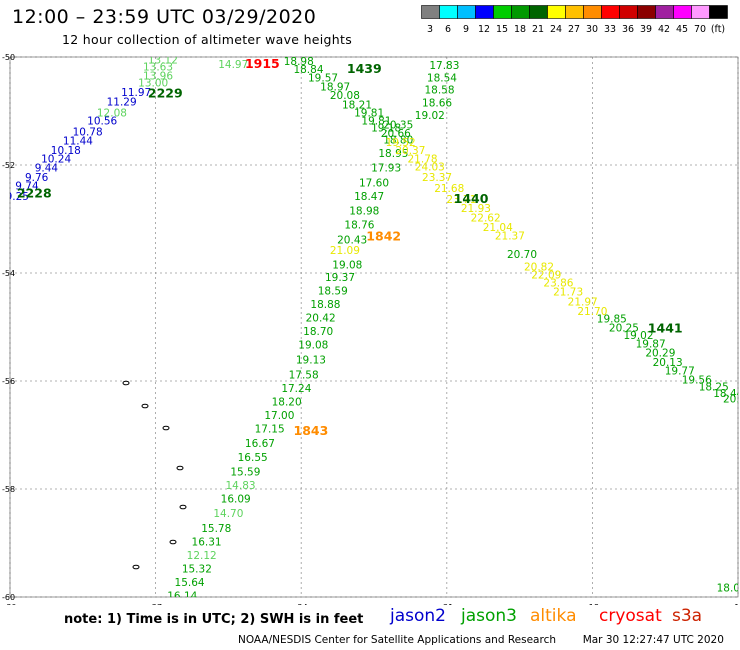 This screenshot has height=650, width=740. Describe the element at coordinates (489, 616) in the screenshot. I see `legend-jason3: jason3` at that location.